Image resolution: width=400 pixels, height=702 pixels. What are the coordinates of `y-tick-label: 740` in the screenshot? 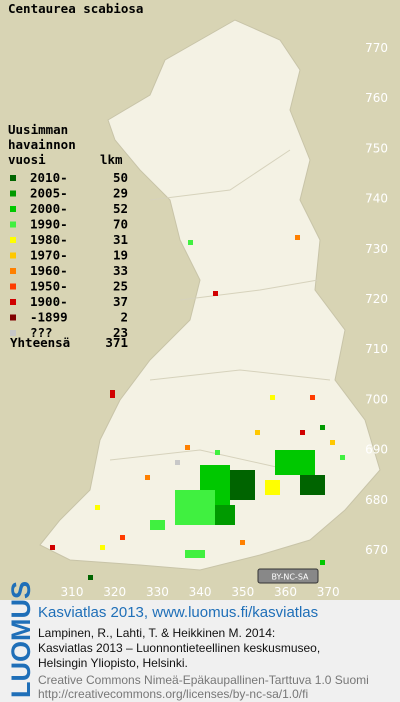 It's located at (376, 199).